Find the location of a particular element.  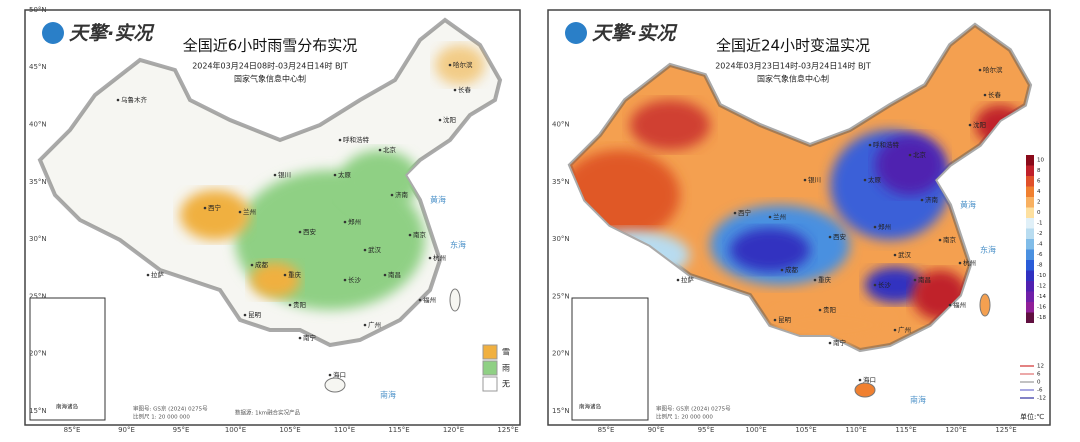

lon-label: 100°E is located at coordinates (755, 430).